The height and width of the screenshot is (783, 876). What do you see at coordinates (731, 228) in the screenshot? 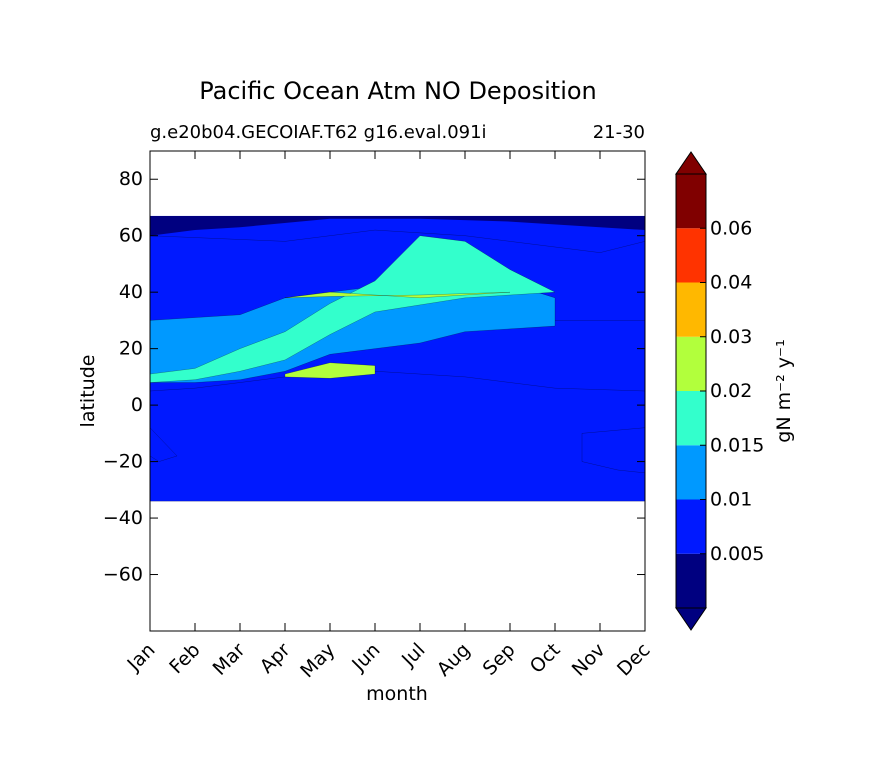
I see `colorbar-tick-label: 0.06` at bounding box center [731, 228].